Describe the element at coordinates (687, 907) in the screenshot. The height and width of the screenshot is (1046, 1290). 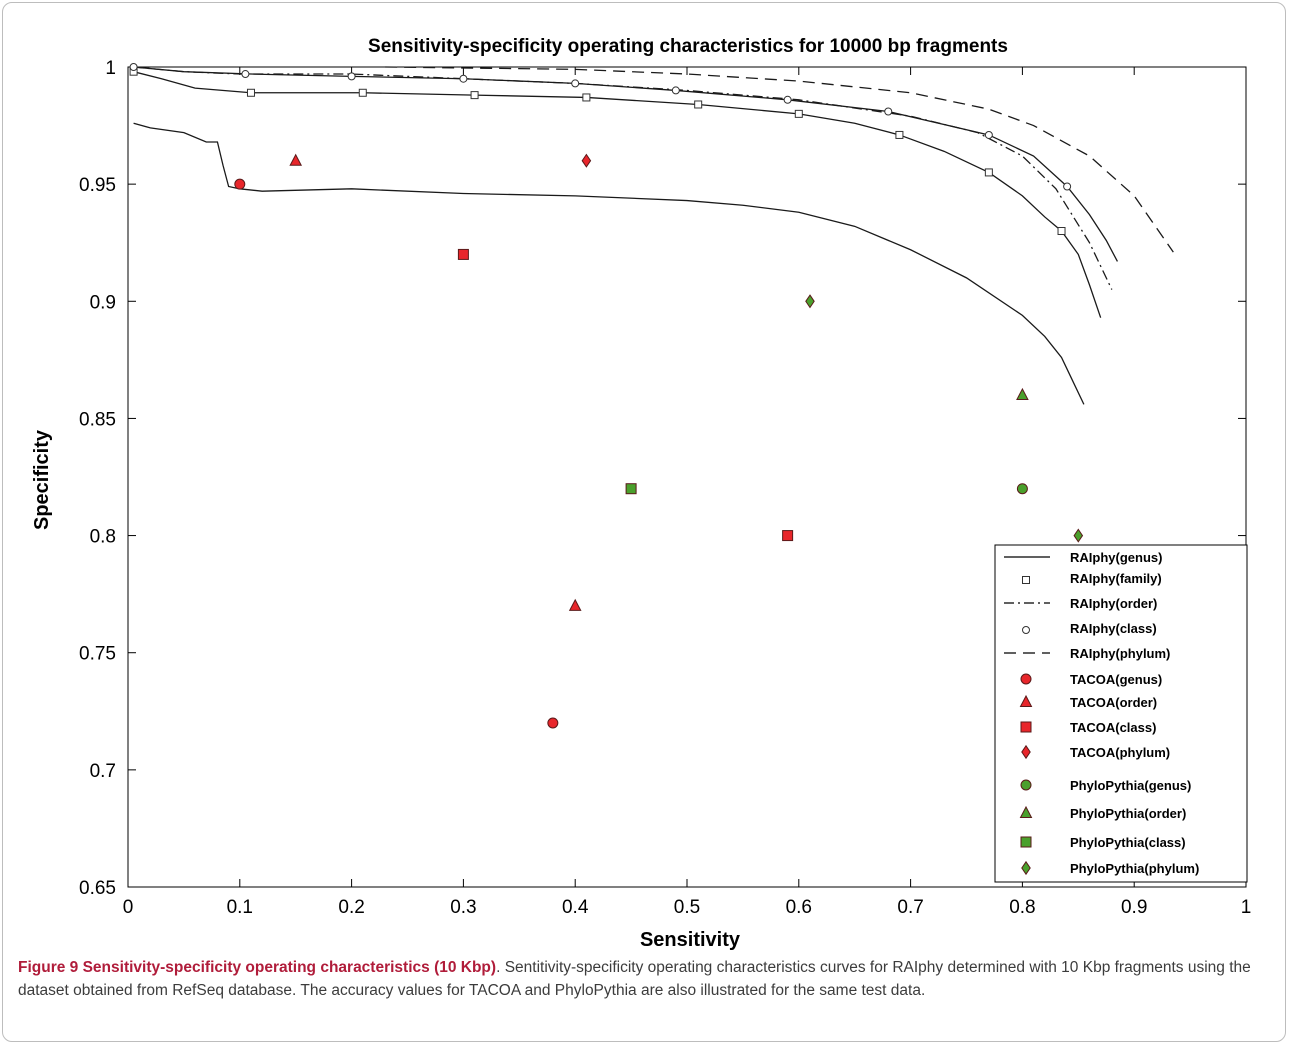
I see `x-tick-label: 0.5` at that location.